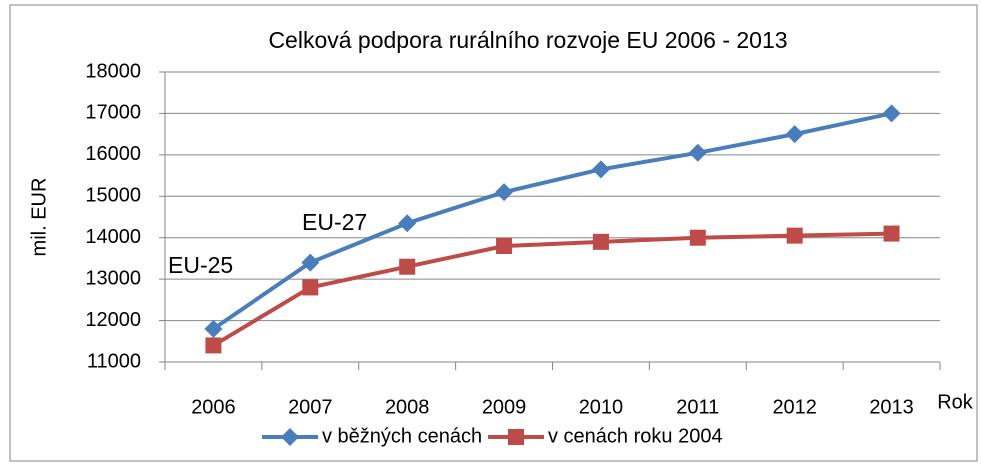 This screenshot has width=981, height=468. What do you see at coordinates (891, 407) in the screenshot?
I see `x-tick-label: 2013` at bounding box center [891, 407].